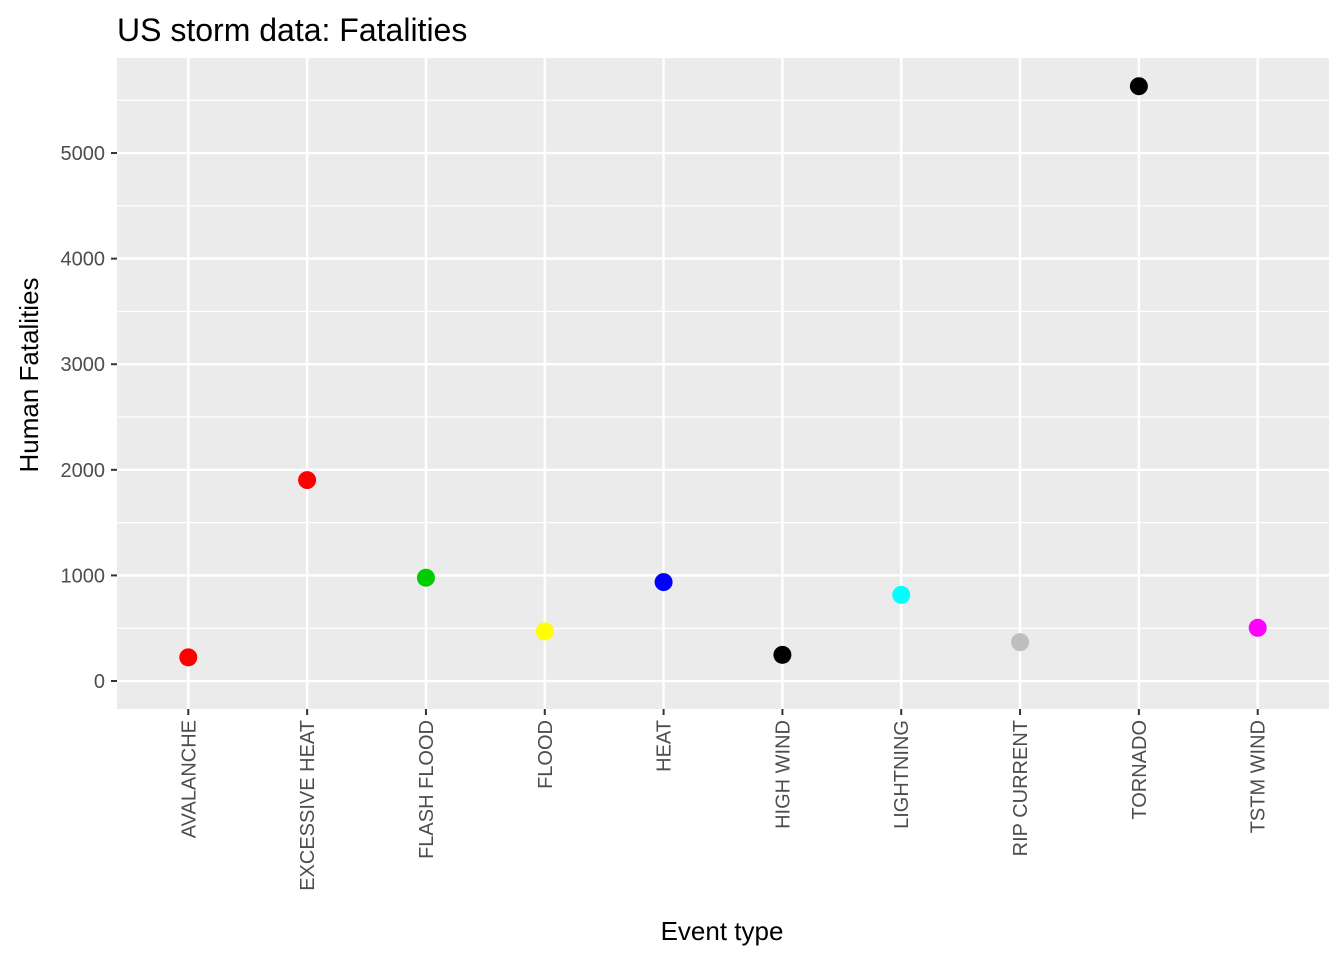  Describe the element at coordinates (546, 754) in the screenshot. I see `x-tick-label: FLOOD` at that location.